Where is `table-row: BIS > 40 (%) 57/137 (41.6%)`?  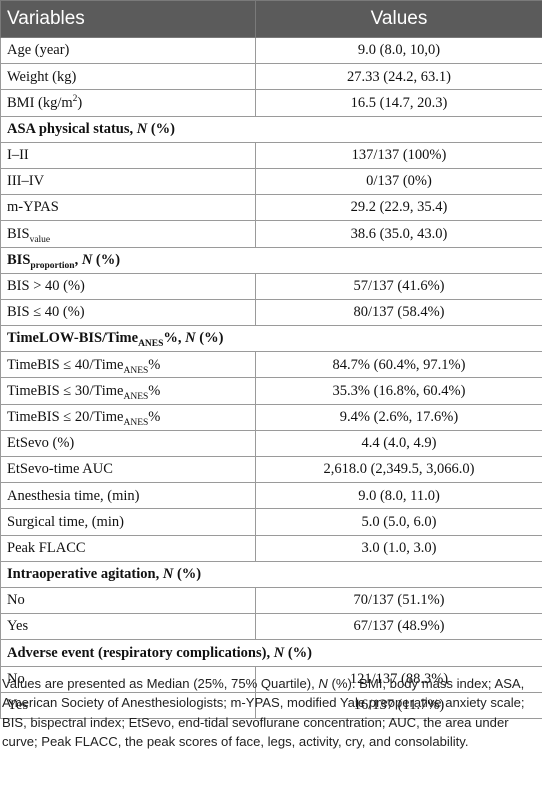 table-row: BIS > 40 (%) 57/137 (41.6%) is located at coordinates (271, 286).